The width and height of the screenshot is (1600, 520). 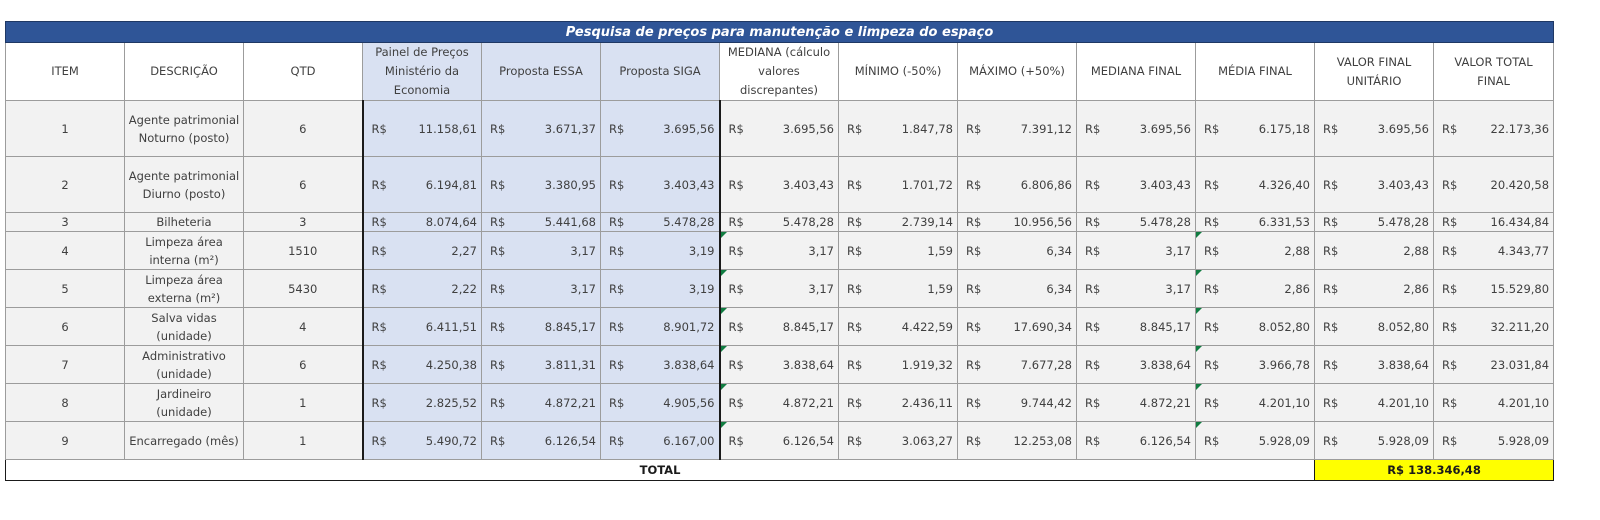 What do you see at coordinates (1374, 402) in the screenshot?
I see `valor-unit-cell: R$ 4.201,10` at bounding box center [1374, 402].